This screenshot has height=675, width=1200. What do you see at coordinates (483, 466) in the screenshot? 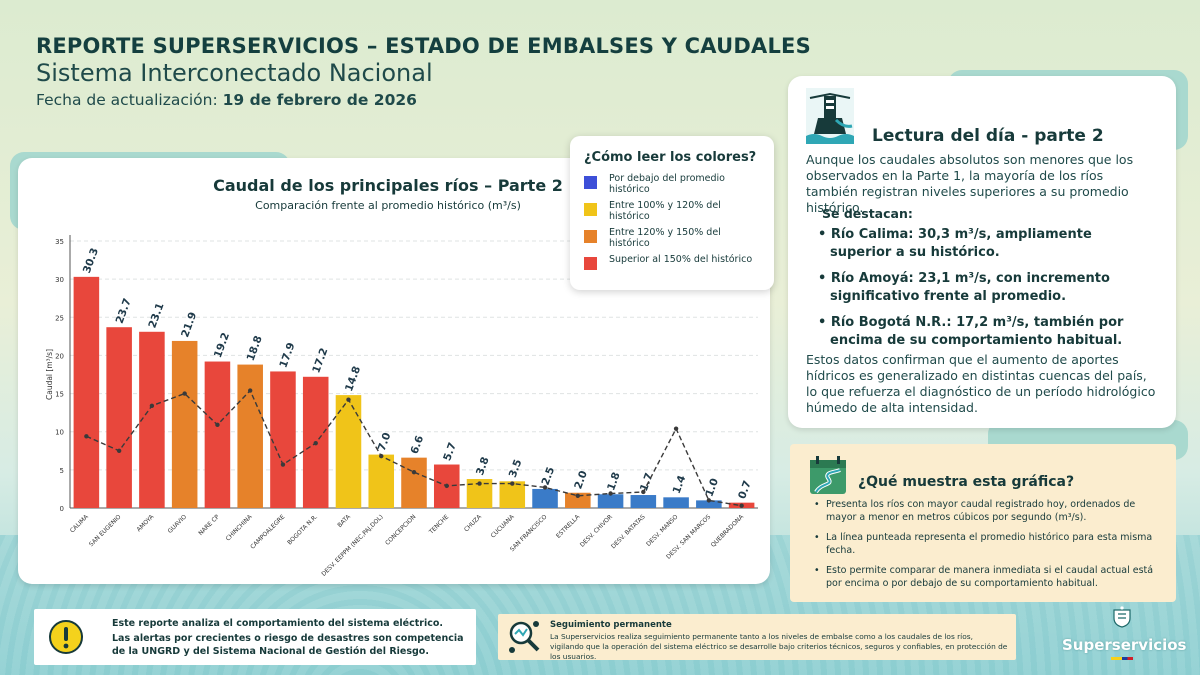
I see `data-label: 3.8` at bounding box center [483, 466].